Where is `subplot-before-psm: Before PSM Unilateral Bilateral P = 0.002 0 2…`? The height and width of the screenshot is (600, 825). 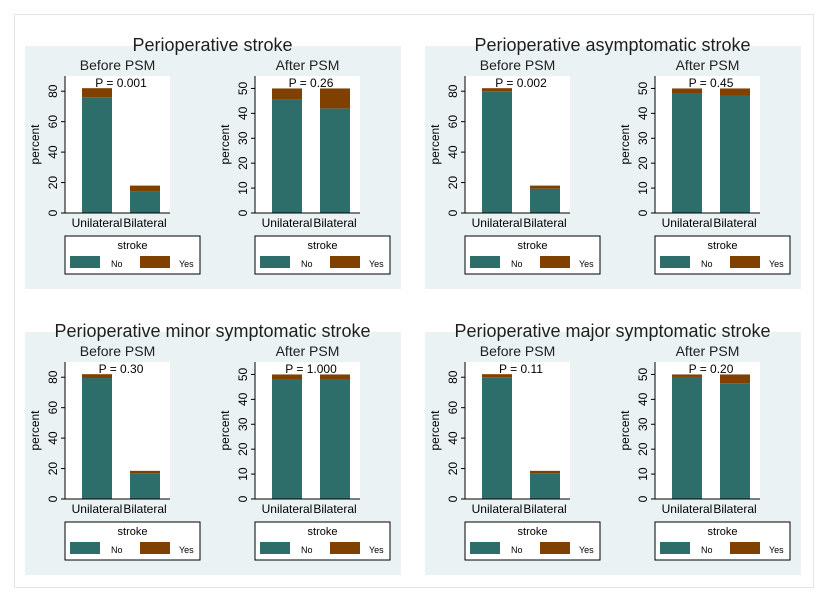 subplot-before-psm: Before PSM Unilateral Bilateral P = 0.002 0 2… is located at coordinates (499, 143).